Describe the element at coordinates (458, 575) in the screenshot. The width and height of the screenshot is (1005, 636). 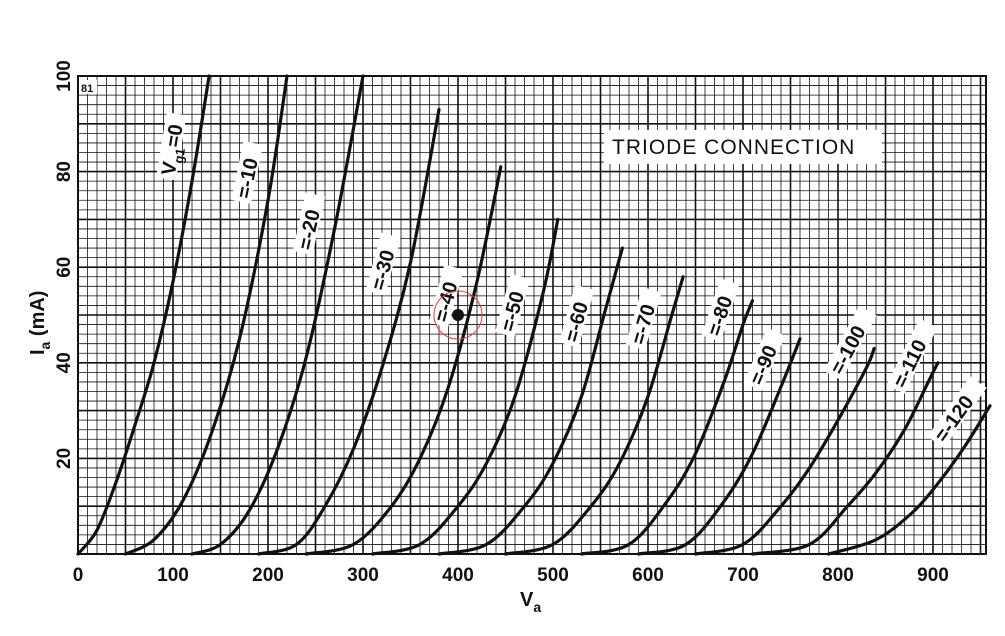
I see `x-tick-label: 400` at that location.